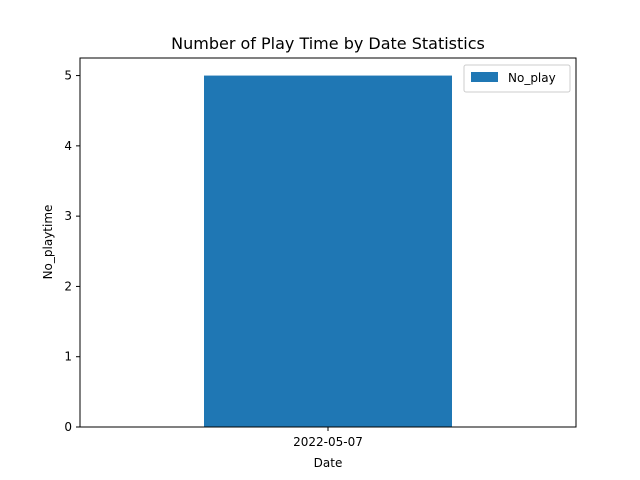  Describe the element at coordinates (532, 78) in the screenshot. I see `legend-label: No_play` at that location.